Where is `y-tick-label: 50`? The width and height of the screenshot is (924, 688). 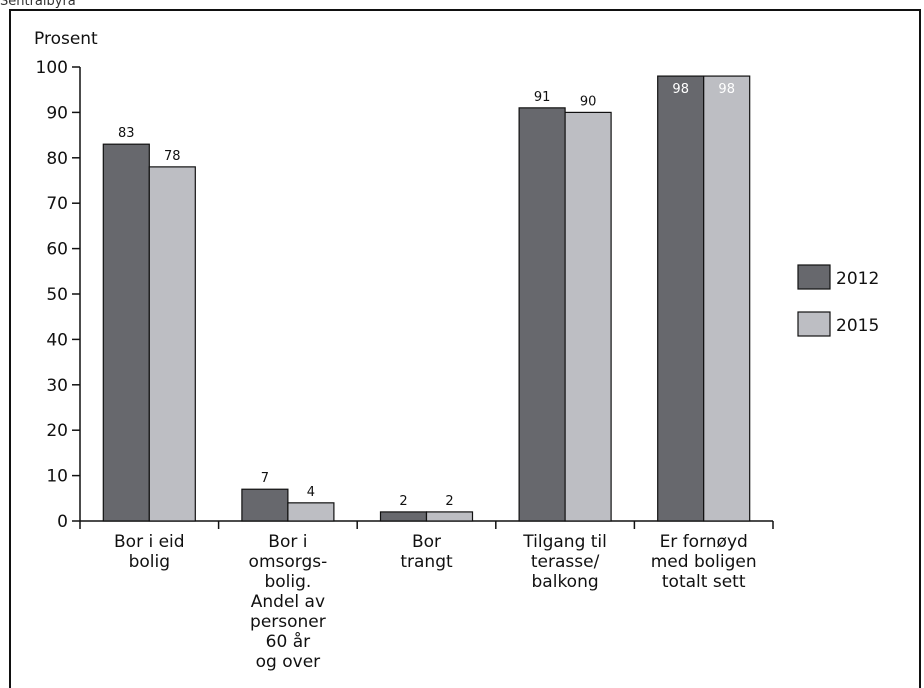
y-tick-label: 50 is located at coordinates (57, 295).